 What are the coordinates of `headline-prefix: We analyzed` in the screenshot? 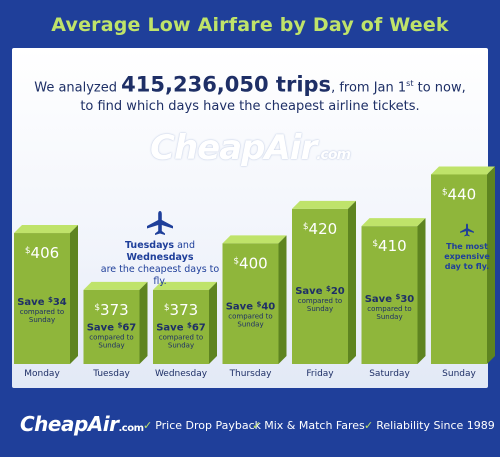 It's located at (76, 88).